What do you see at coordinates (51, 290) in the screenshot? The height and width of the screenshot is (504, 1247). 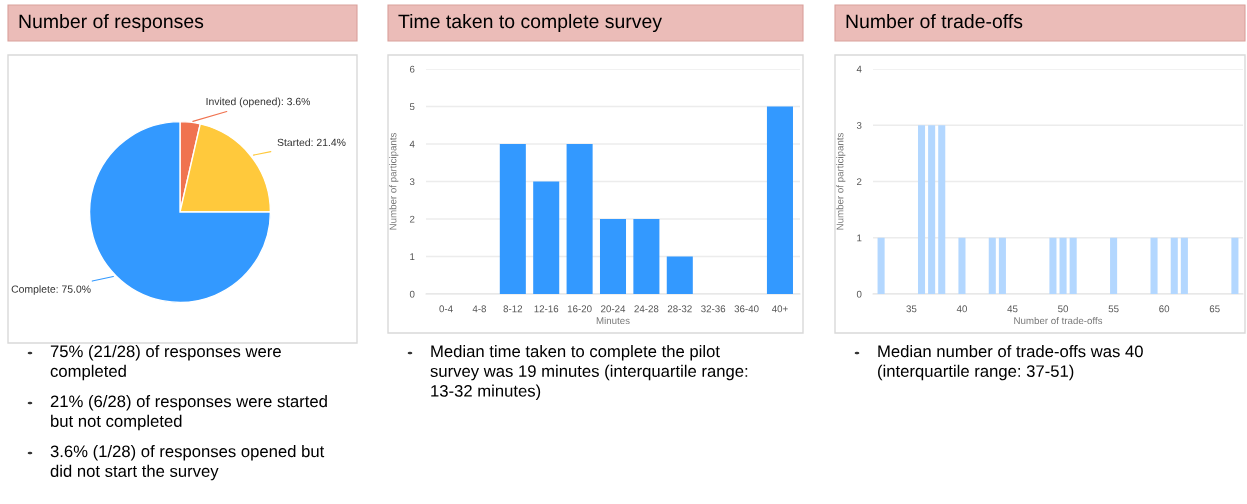 I see `slice-label: Complete: 75.0%` at bounding box center [51, 290].